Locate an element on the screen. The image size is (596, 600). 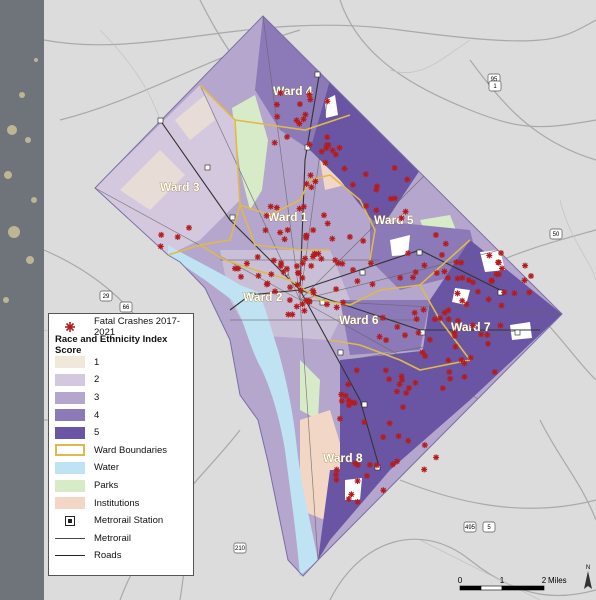
score-4-label: 4 is located at coordinates (97, 415).